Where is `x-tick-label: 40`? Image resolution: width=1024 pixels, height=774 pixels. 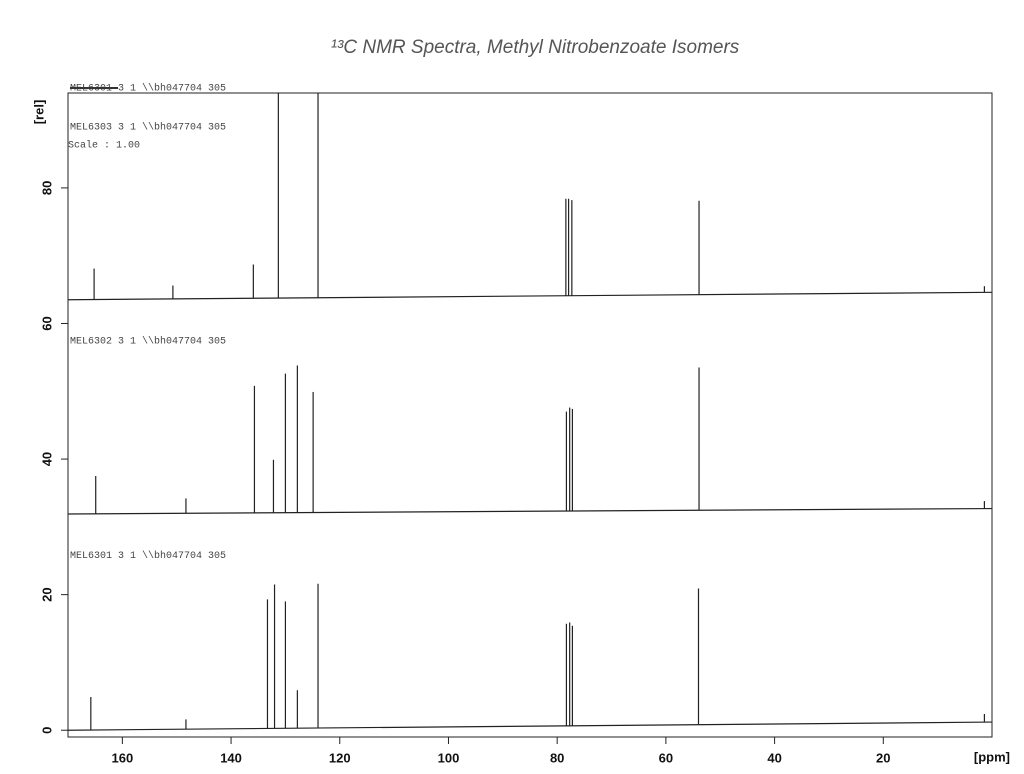 x-tick-label: 40 is located at coordinates (774, 757).